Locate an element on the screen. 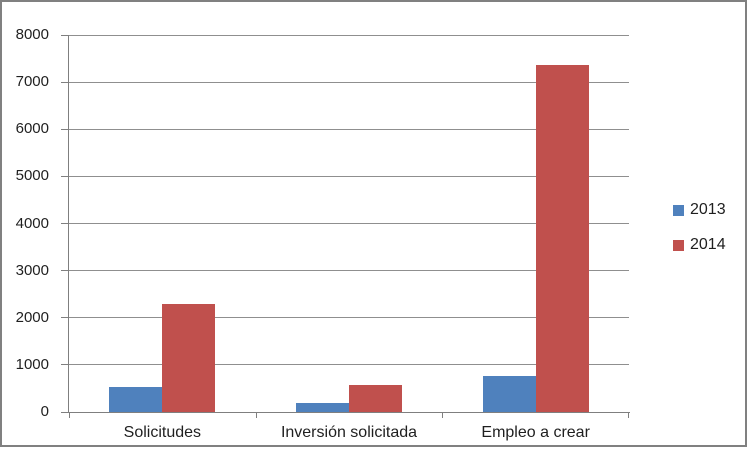 Image resolution: width=753 pixels, height=451 pixels. bar-2014-solicitudes is located at coordinates (189, 357).